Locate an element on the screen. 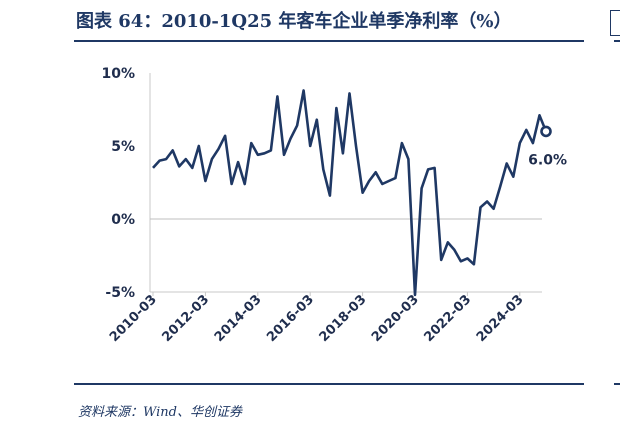 The image size is (620, 429). next-figure-edge is located at coordinates (615, 23).